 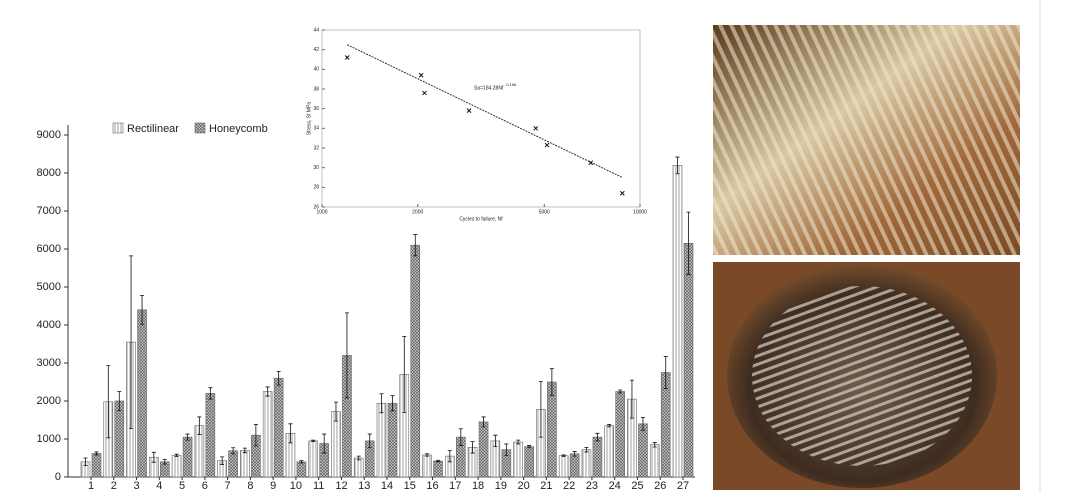 What do you see at coordinates (316, 70) in the screenshot?
I see `y-tick-label: 40` at bounding box center [316, 70].